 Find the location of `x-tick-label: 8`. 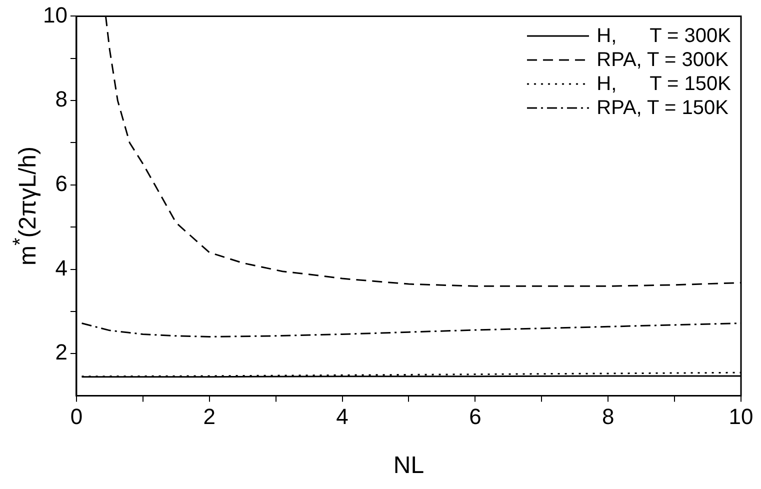

x-tick-label: 8 is located at coordinates (608, 417).